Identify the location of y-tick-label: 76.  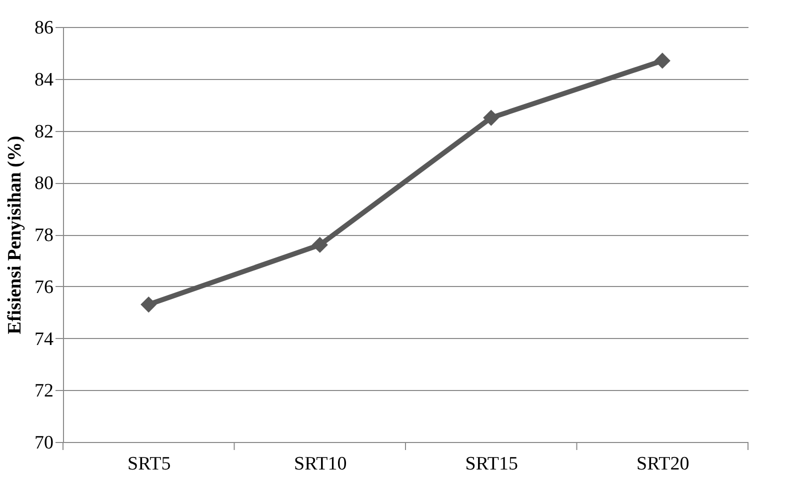
(44, 287).